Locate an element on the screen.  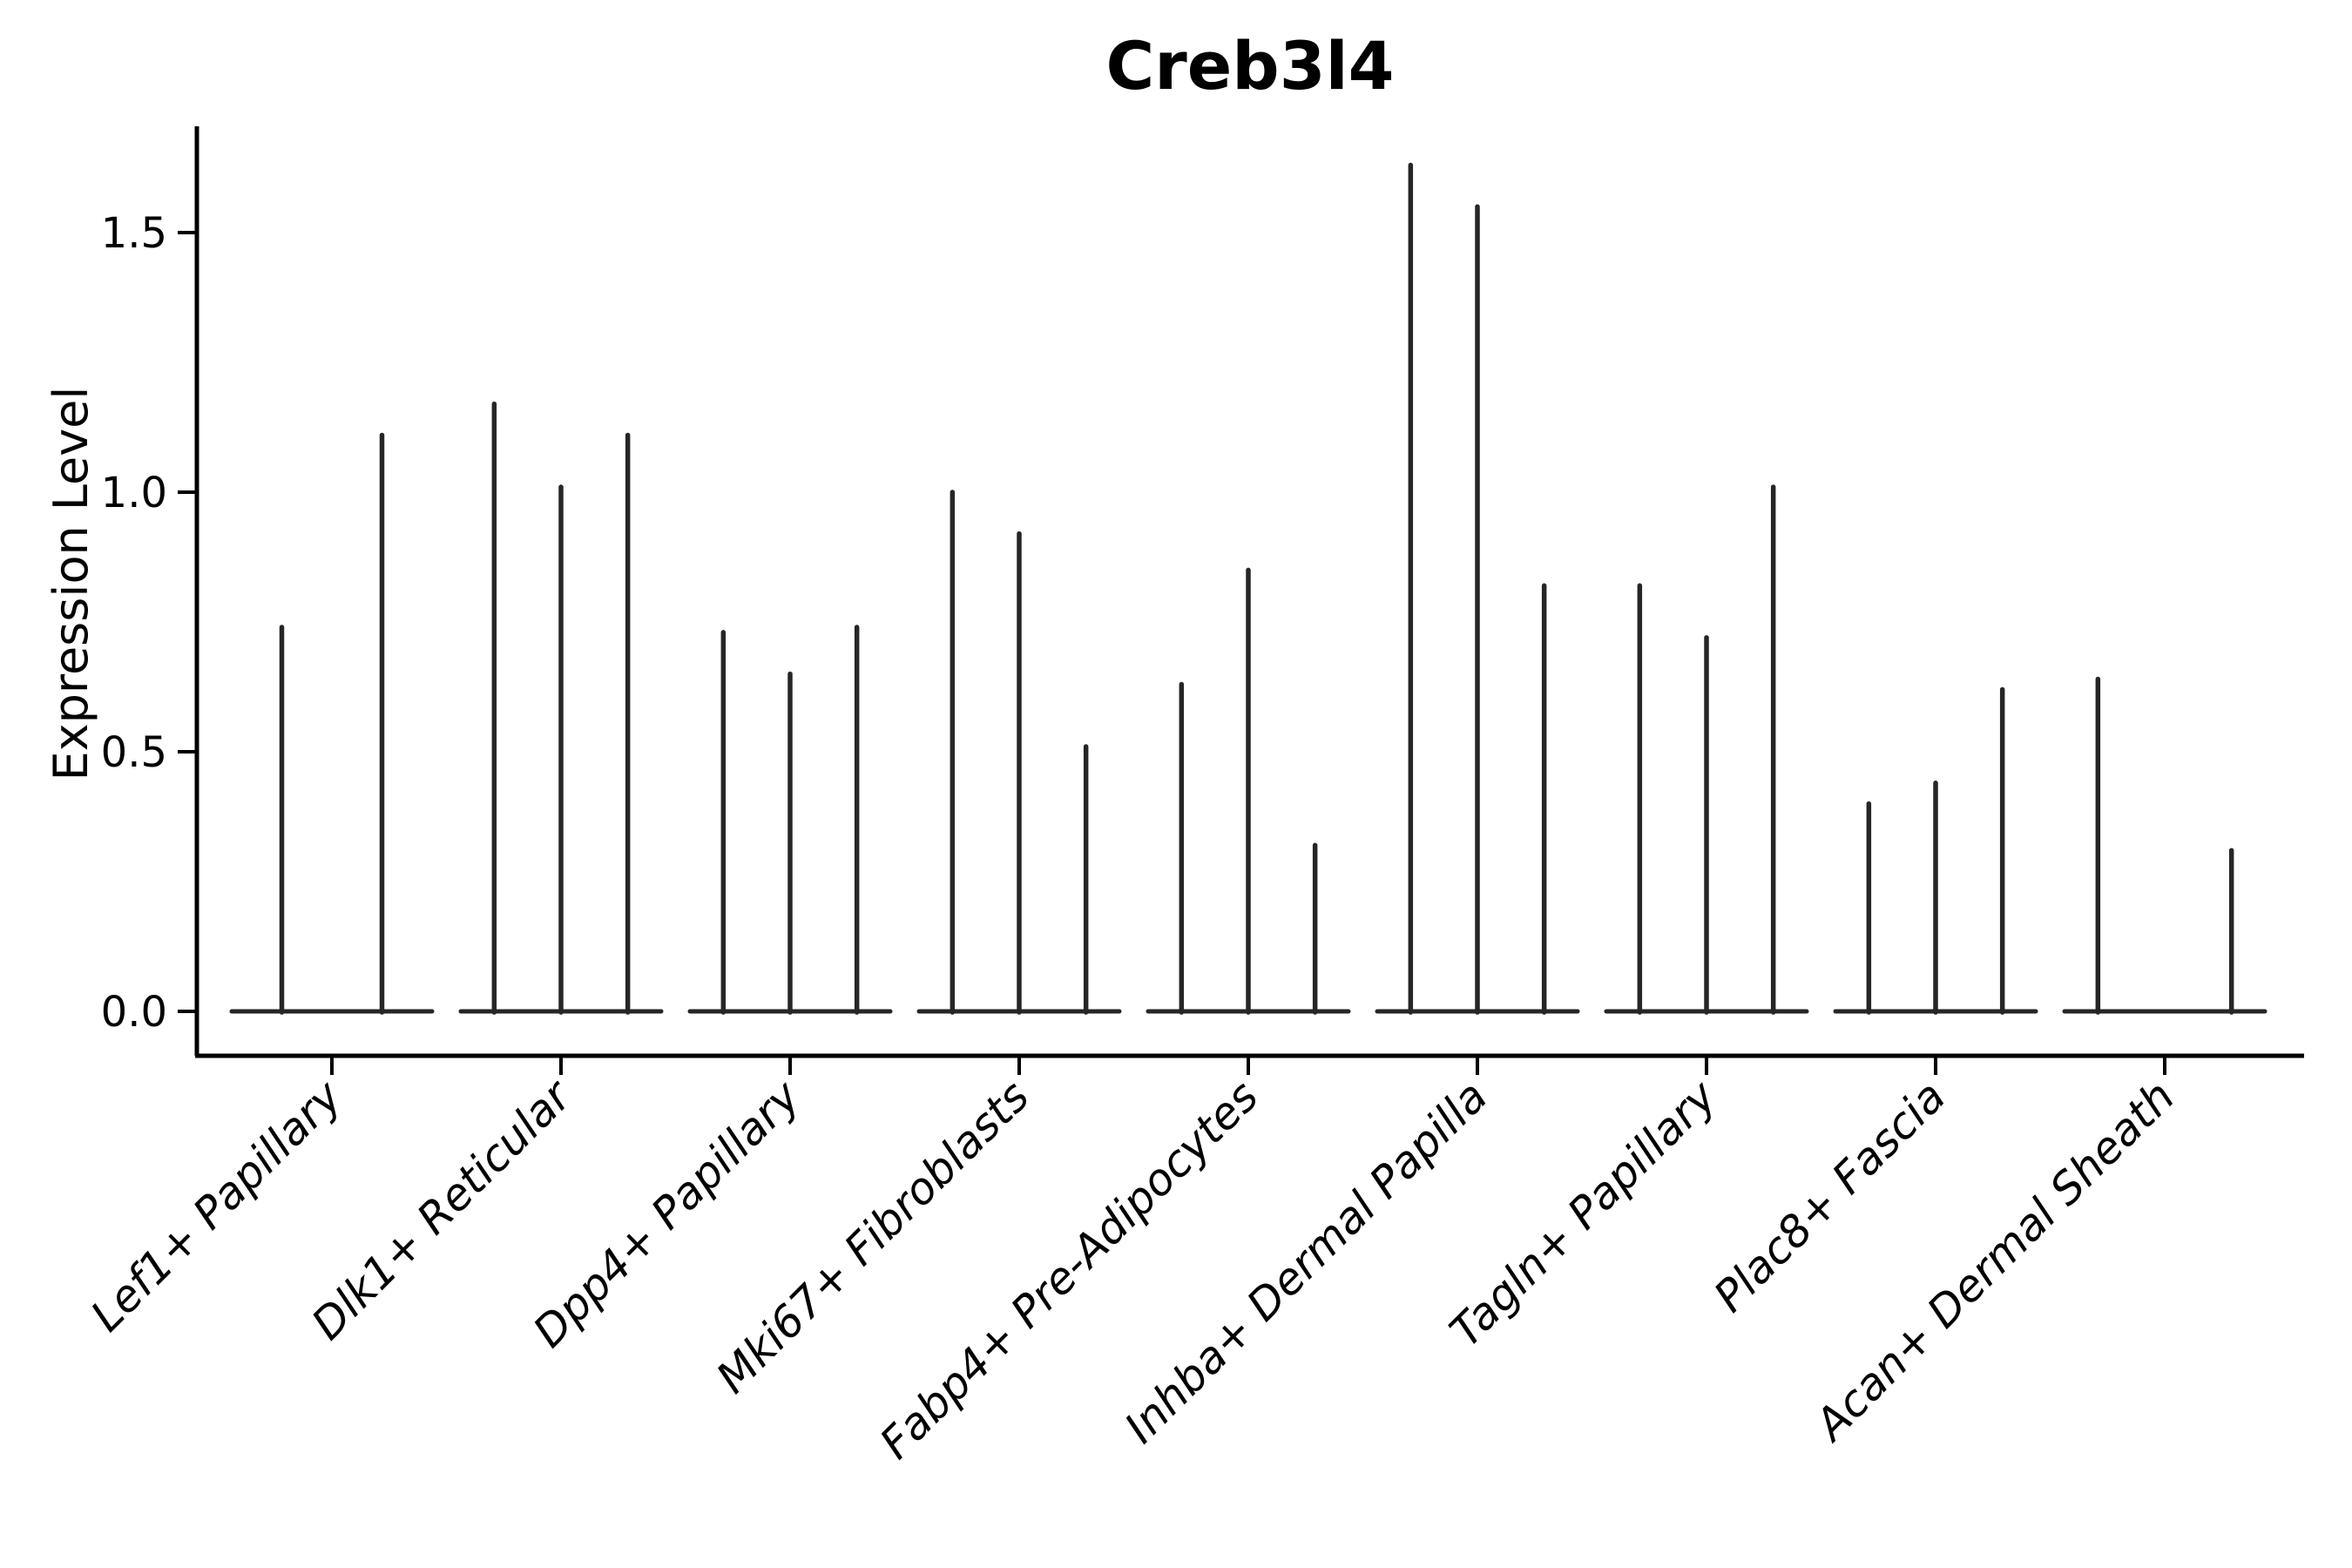
x-tick-label: Acan+ Dermal Sheath is located at coordinates (1994, 1261).